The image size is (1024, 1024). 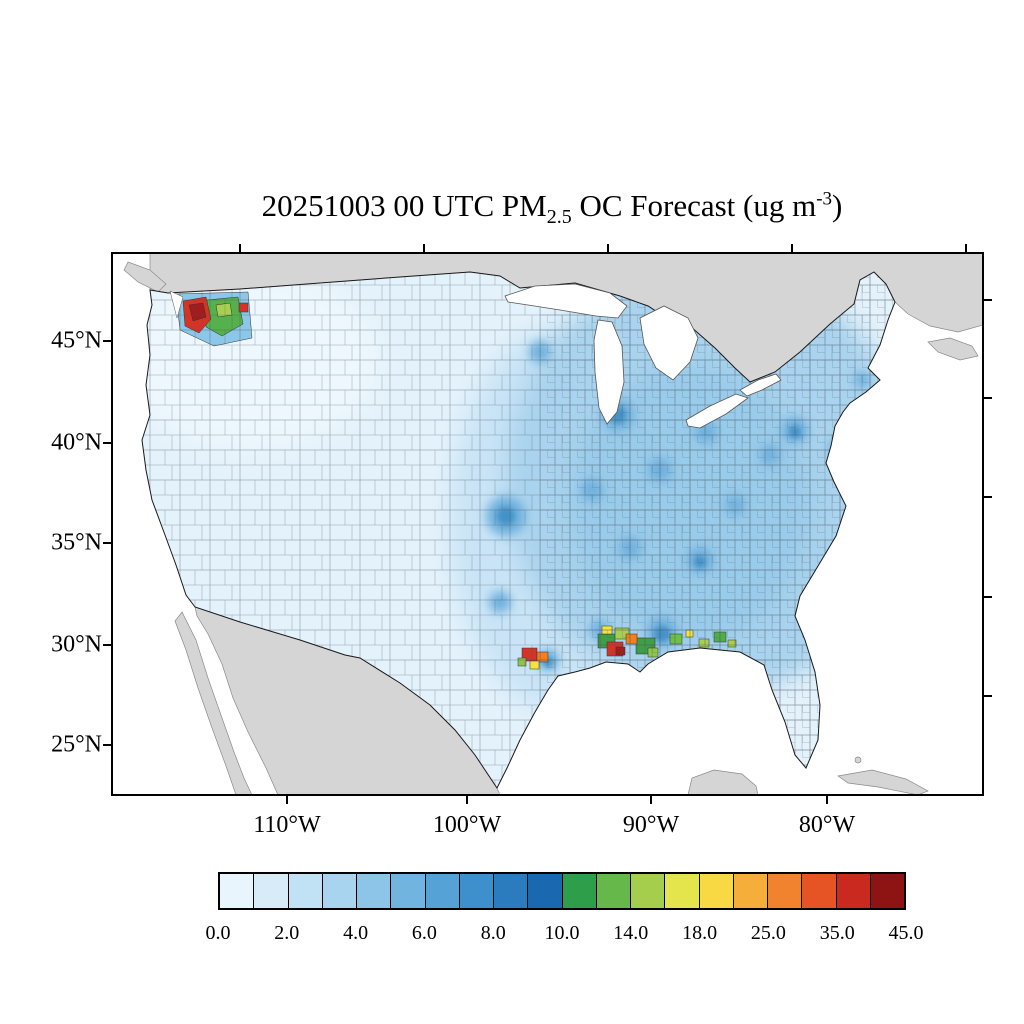 What do you see at coordinates (76, 744) in the screenshot?
I see `lat-label-25n: 25°N` at bounding box center [76, 744].